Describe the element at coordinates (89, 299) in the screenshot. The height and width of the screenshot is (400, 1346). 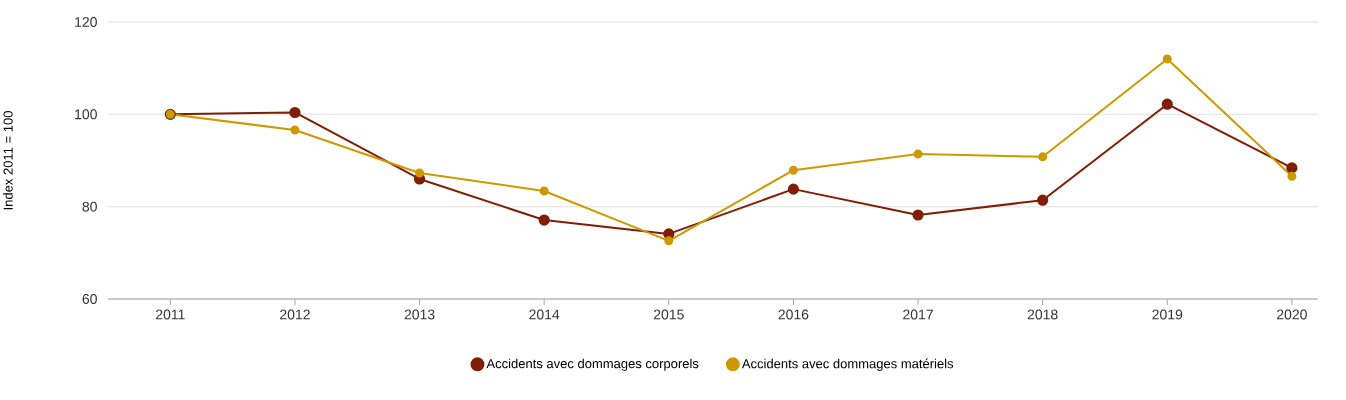
I see `y-tick-label: 60` at that location.